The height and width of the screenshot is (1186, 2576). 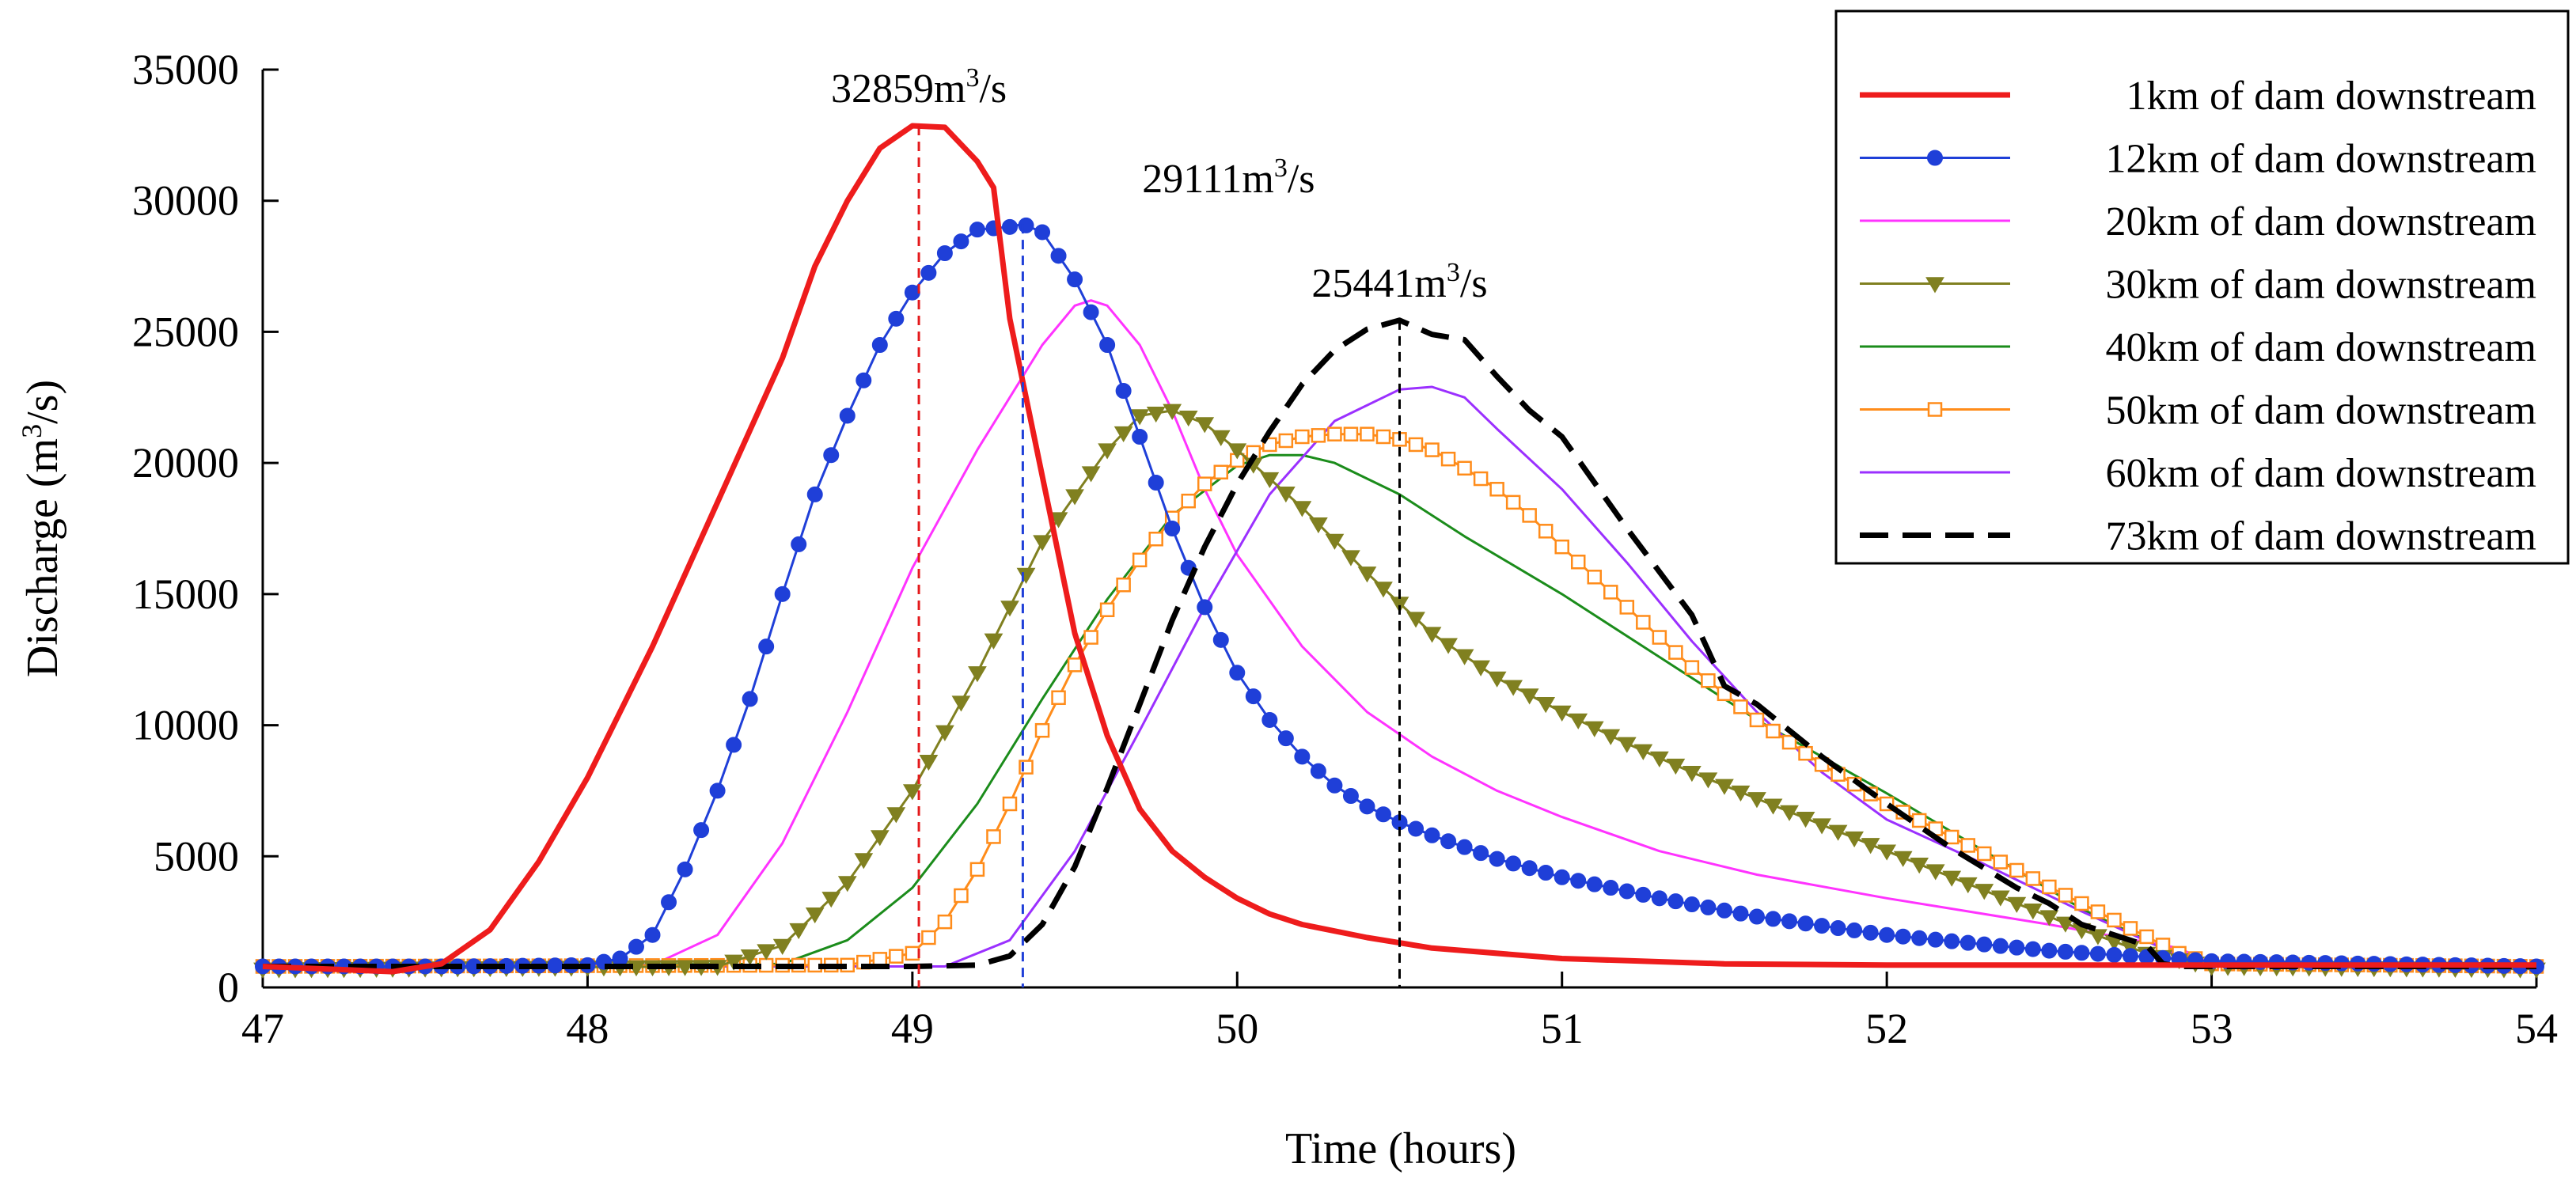 I want to click on y-tick-label: 0, so click(x=228, y=987).